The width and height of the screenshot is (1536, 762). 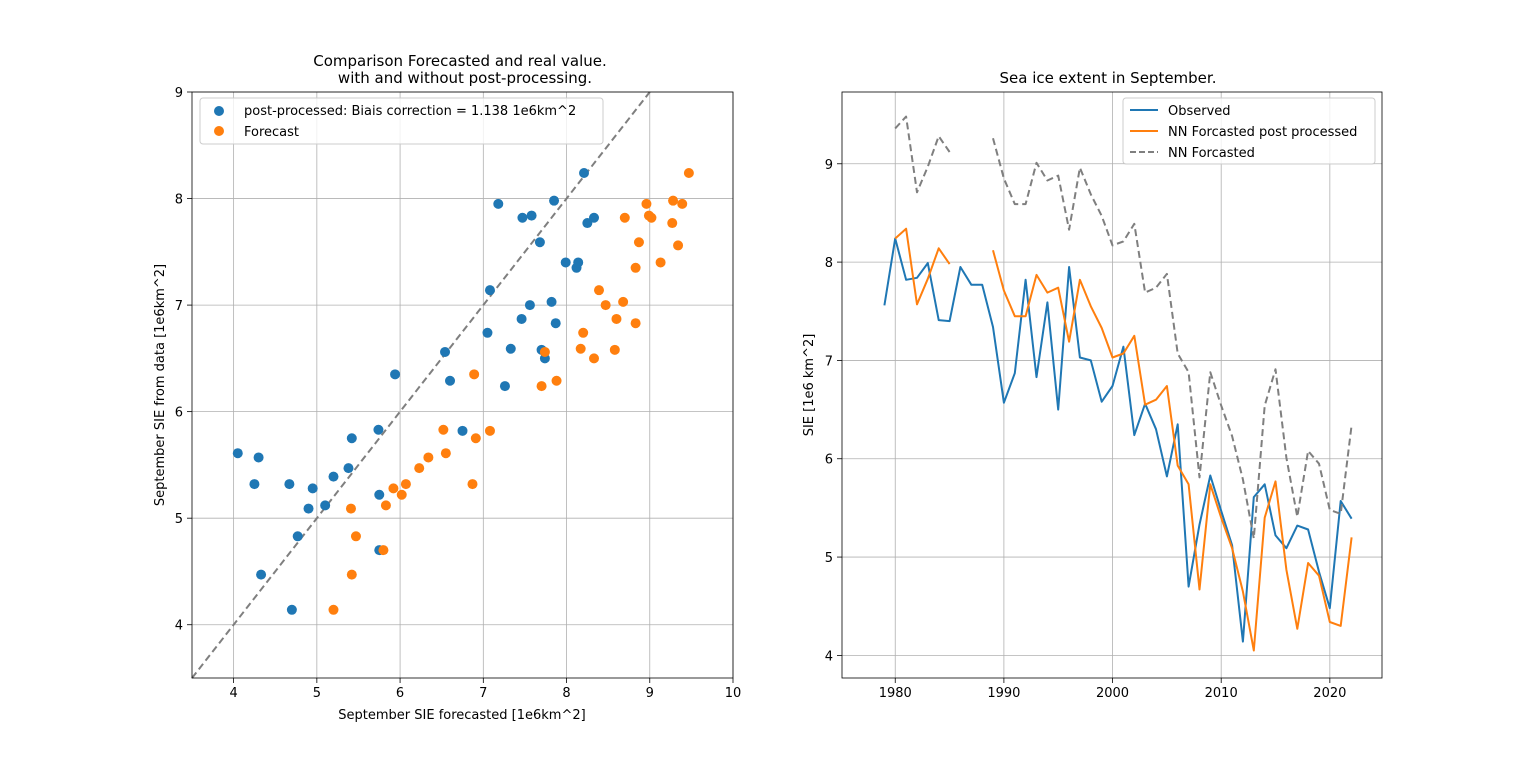 I want to click on chart2-x-tick-label: 2000, so click(x=1112, y=693).